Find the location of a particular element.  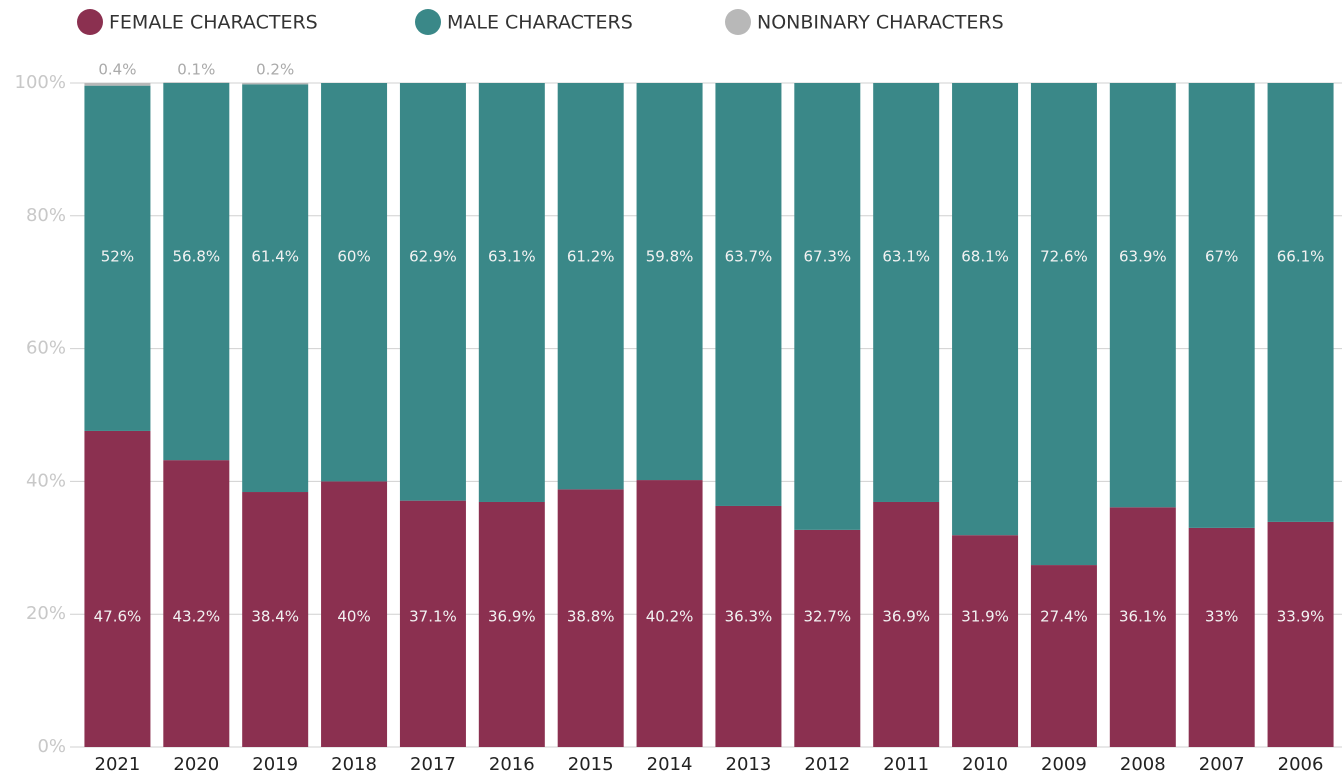

x-tick-label: 2010 is located at coordinates (985, 764).